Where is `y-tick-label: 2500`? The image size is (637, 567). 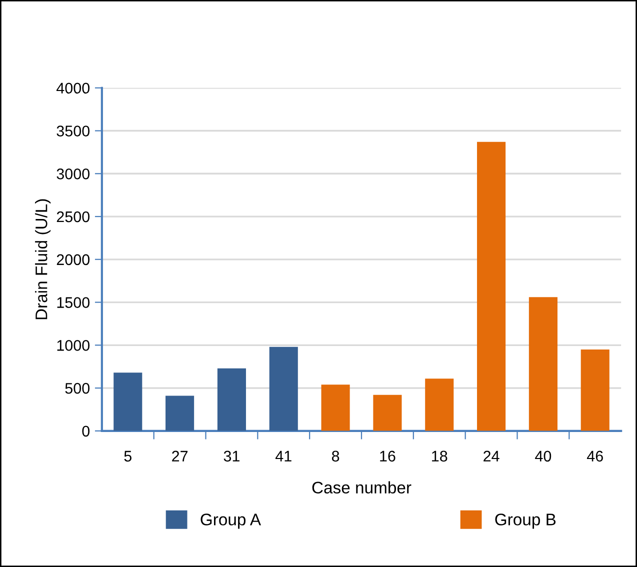
y-tick-label: 2500 is located at coordinates (73, 216).